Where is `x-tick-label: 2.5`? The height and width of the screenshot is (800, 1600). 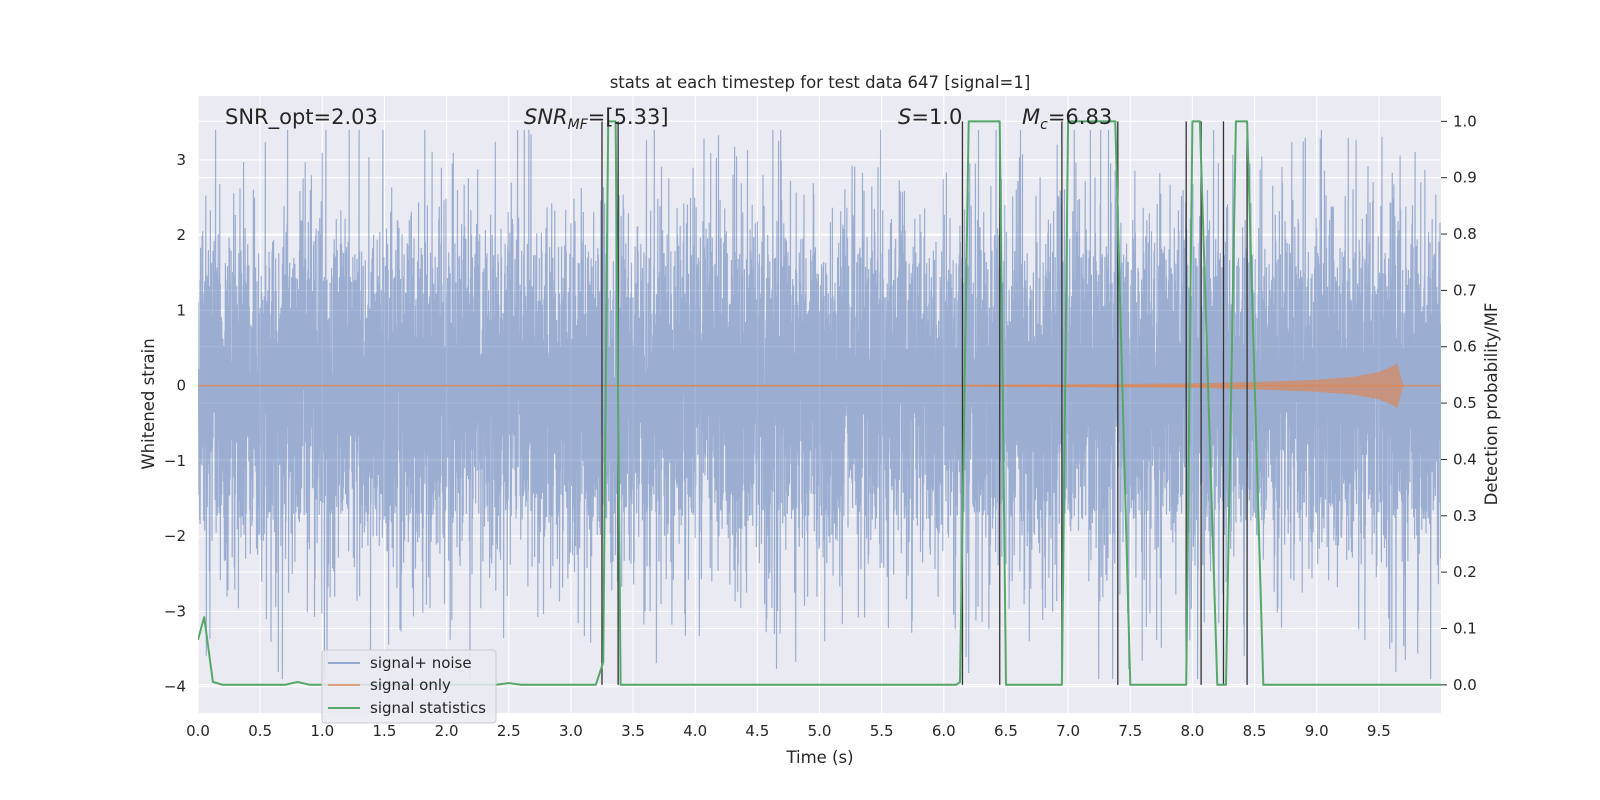
x-tick-label: 2.5 is located at coordinates (509, 731).